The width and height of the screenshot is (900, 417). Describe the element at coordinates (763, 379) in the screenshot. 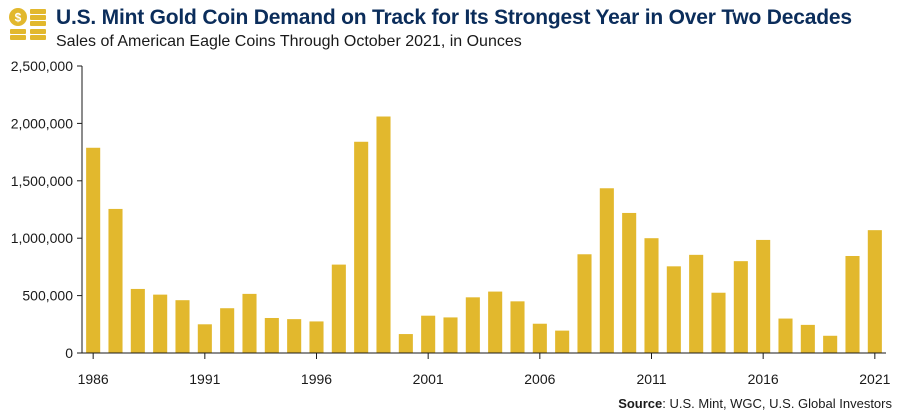

I see `x-tick-label: 2016` at that location.